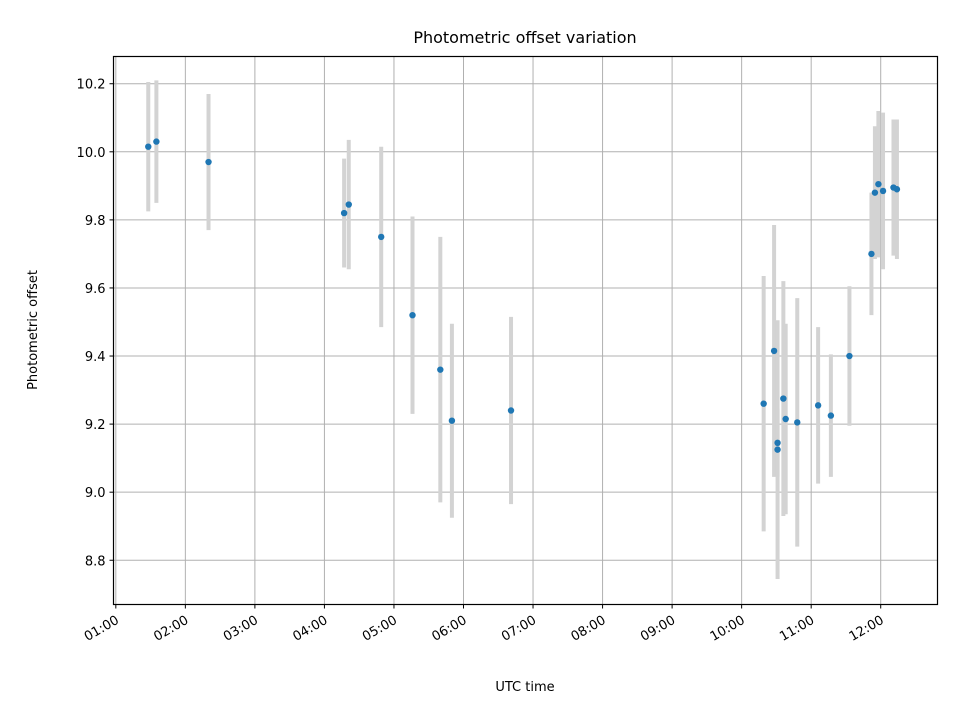 Image resolution: width=960 pixels, height=720 pixels. Describe the element at coordinates (102, 629) in the screenshot. I see `x-tick-label: 01:00` at that location.